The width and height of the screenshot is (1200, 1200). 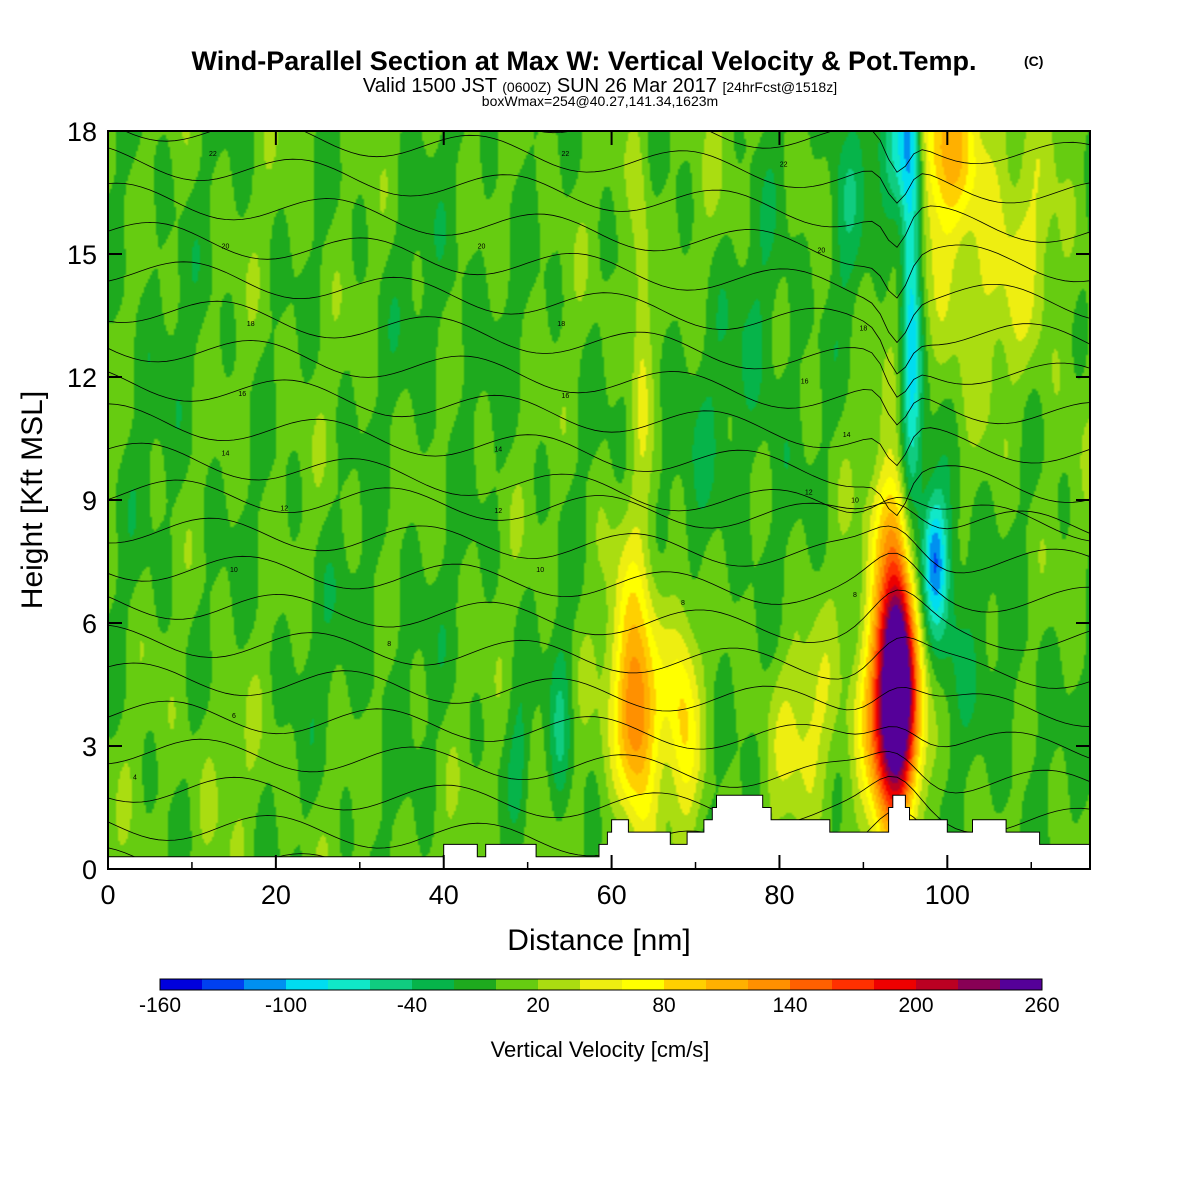 I want to click on subtitle-utc-time: (0600Z), so click(x=526, y=87).